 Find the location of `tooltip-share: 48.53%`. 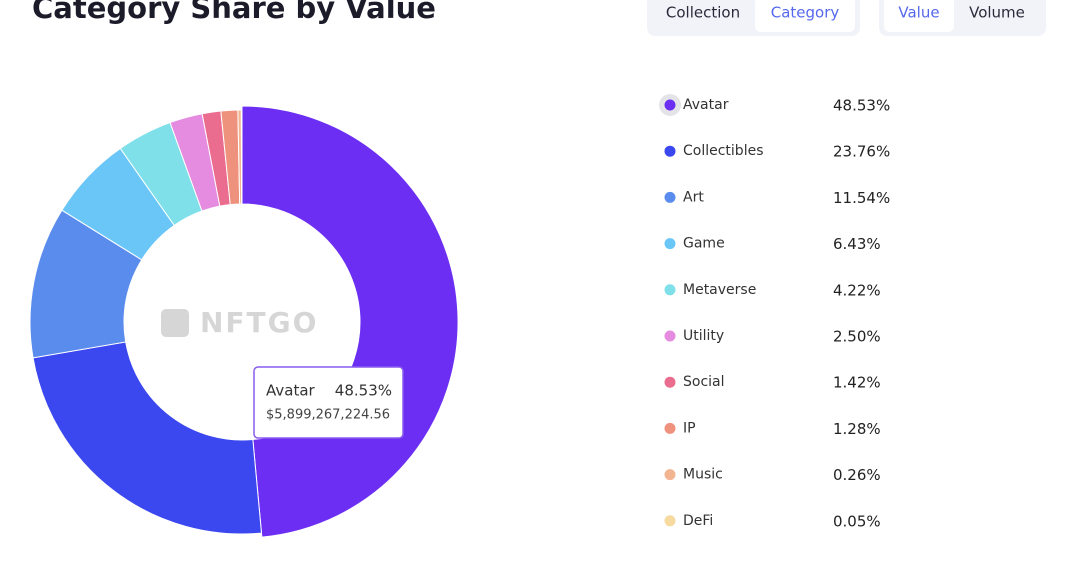

tooltip-share: 48.53% is located at coordinates (363, 391).